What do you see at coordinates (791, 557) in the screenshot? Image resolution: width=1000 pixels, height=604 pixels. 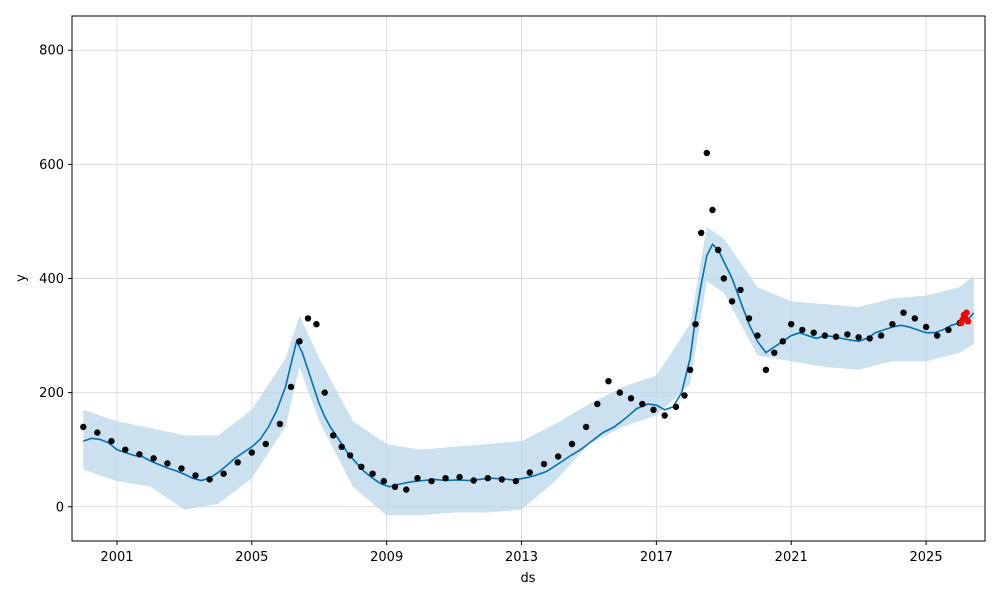 I see `x-tick-label: 2021` at bounding box center [791, 557].